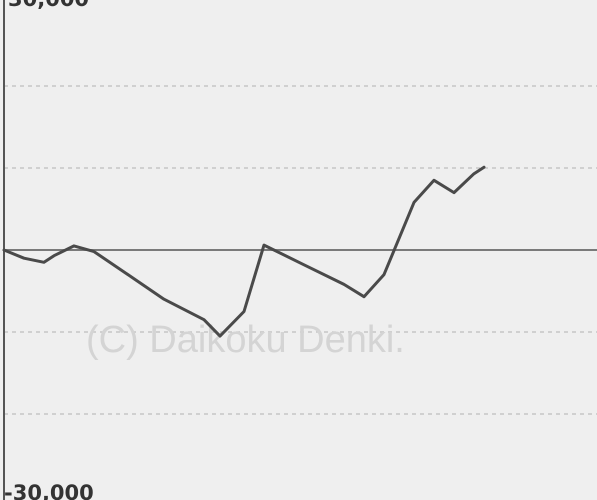  What do you see at coordinates (48, 5) in the screenshot?
I see `y-tick-label-top: 30,000` at bounding box center [48, 5].